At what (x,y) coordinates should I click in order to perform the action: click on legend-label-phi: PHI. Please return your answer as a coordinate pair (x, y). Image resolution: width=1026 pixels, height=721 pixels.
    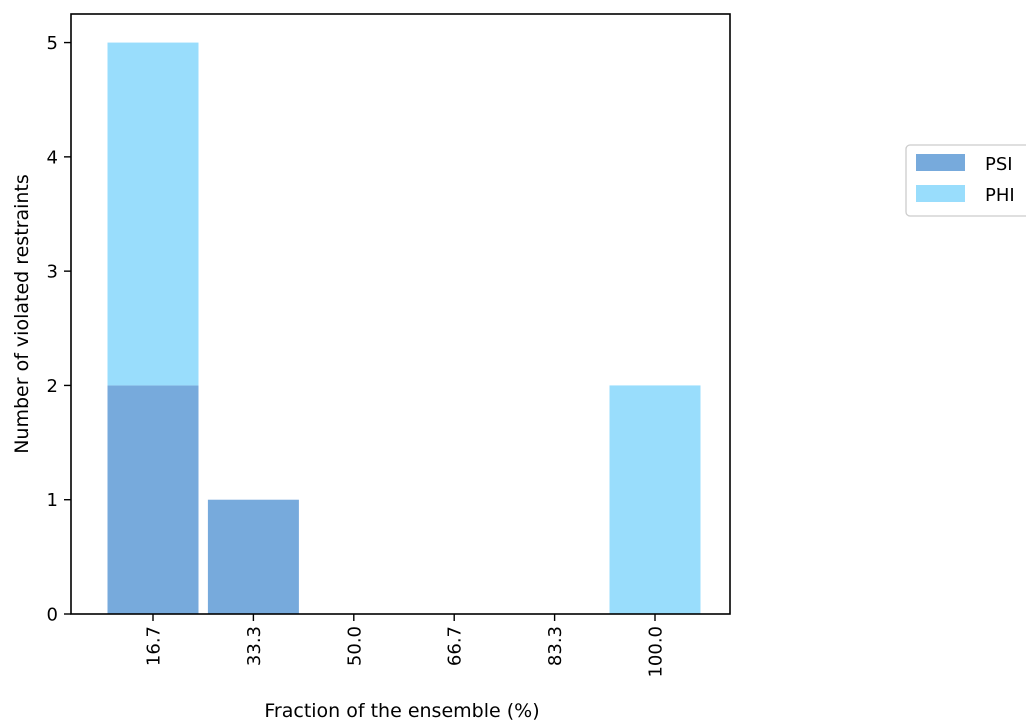
    Looking at the image, I should click on (1000, 195).